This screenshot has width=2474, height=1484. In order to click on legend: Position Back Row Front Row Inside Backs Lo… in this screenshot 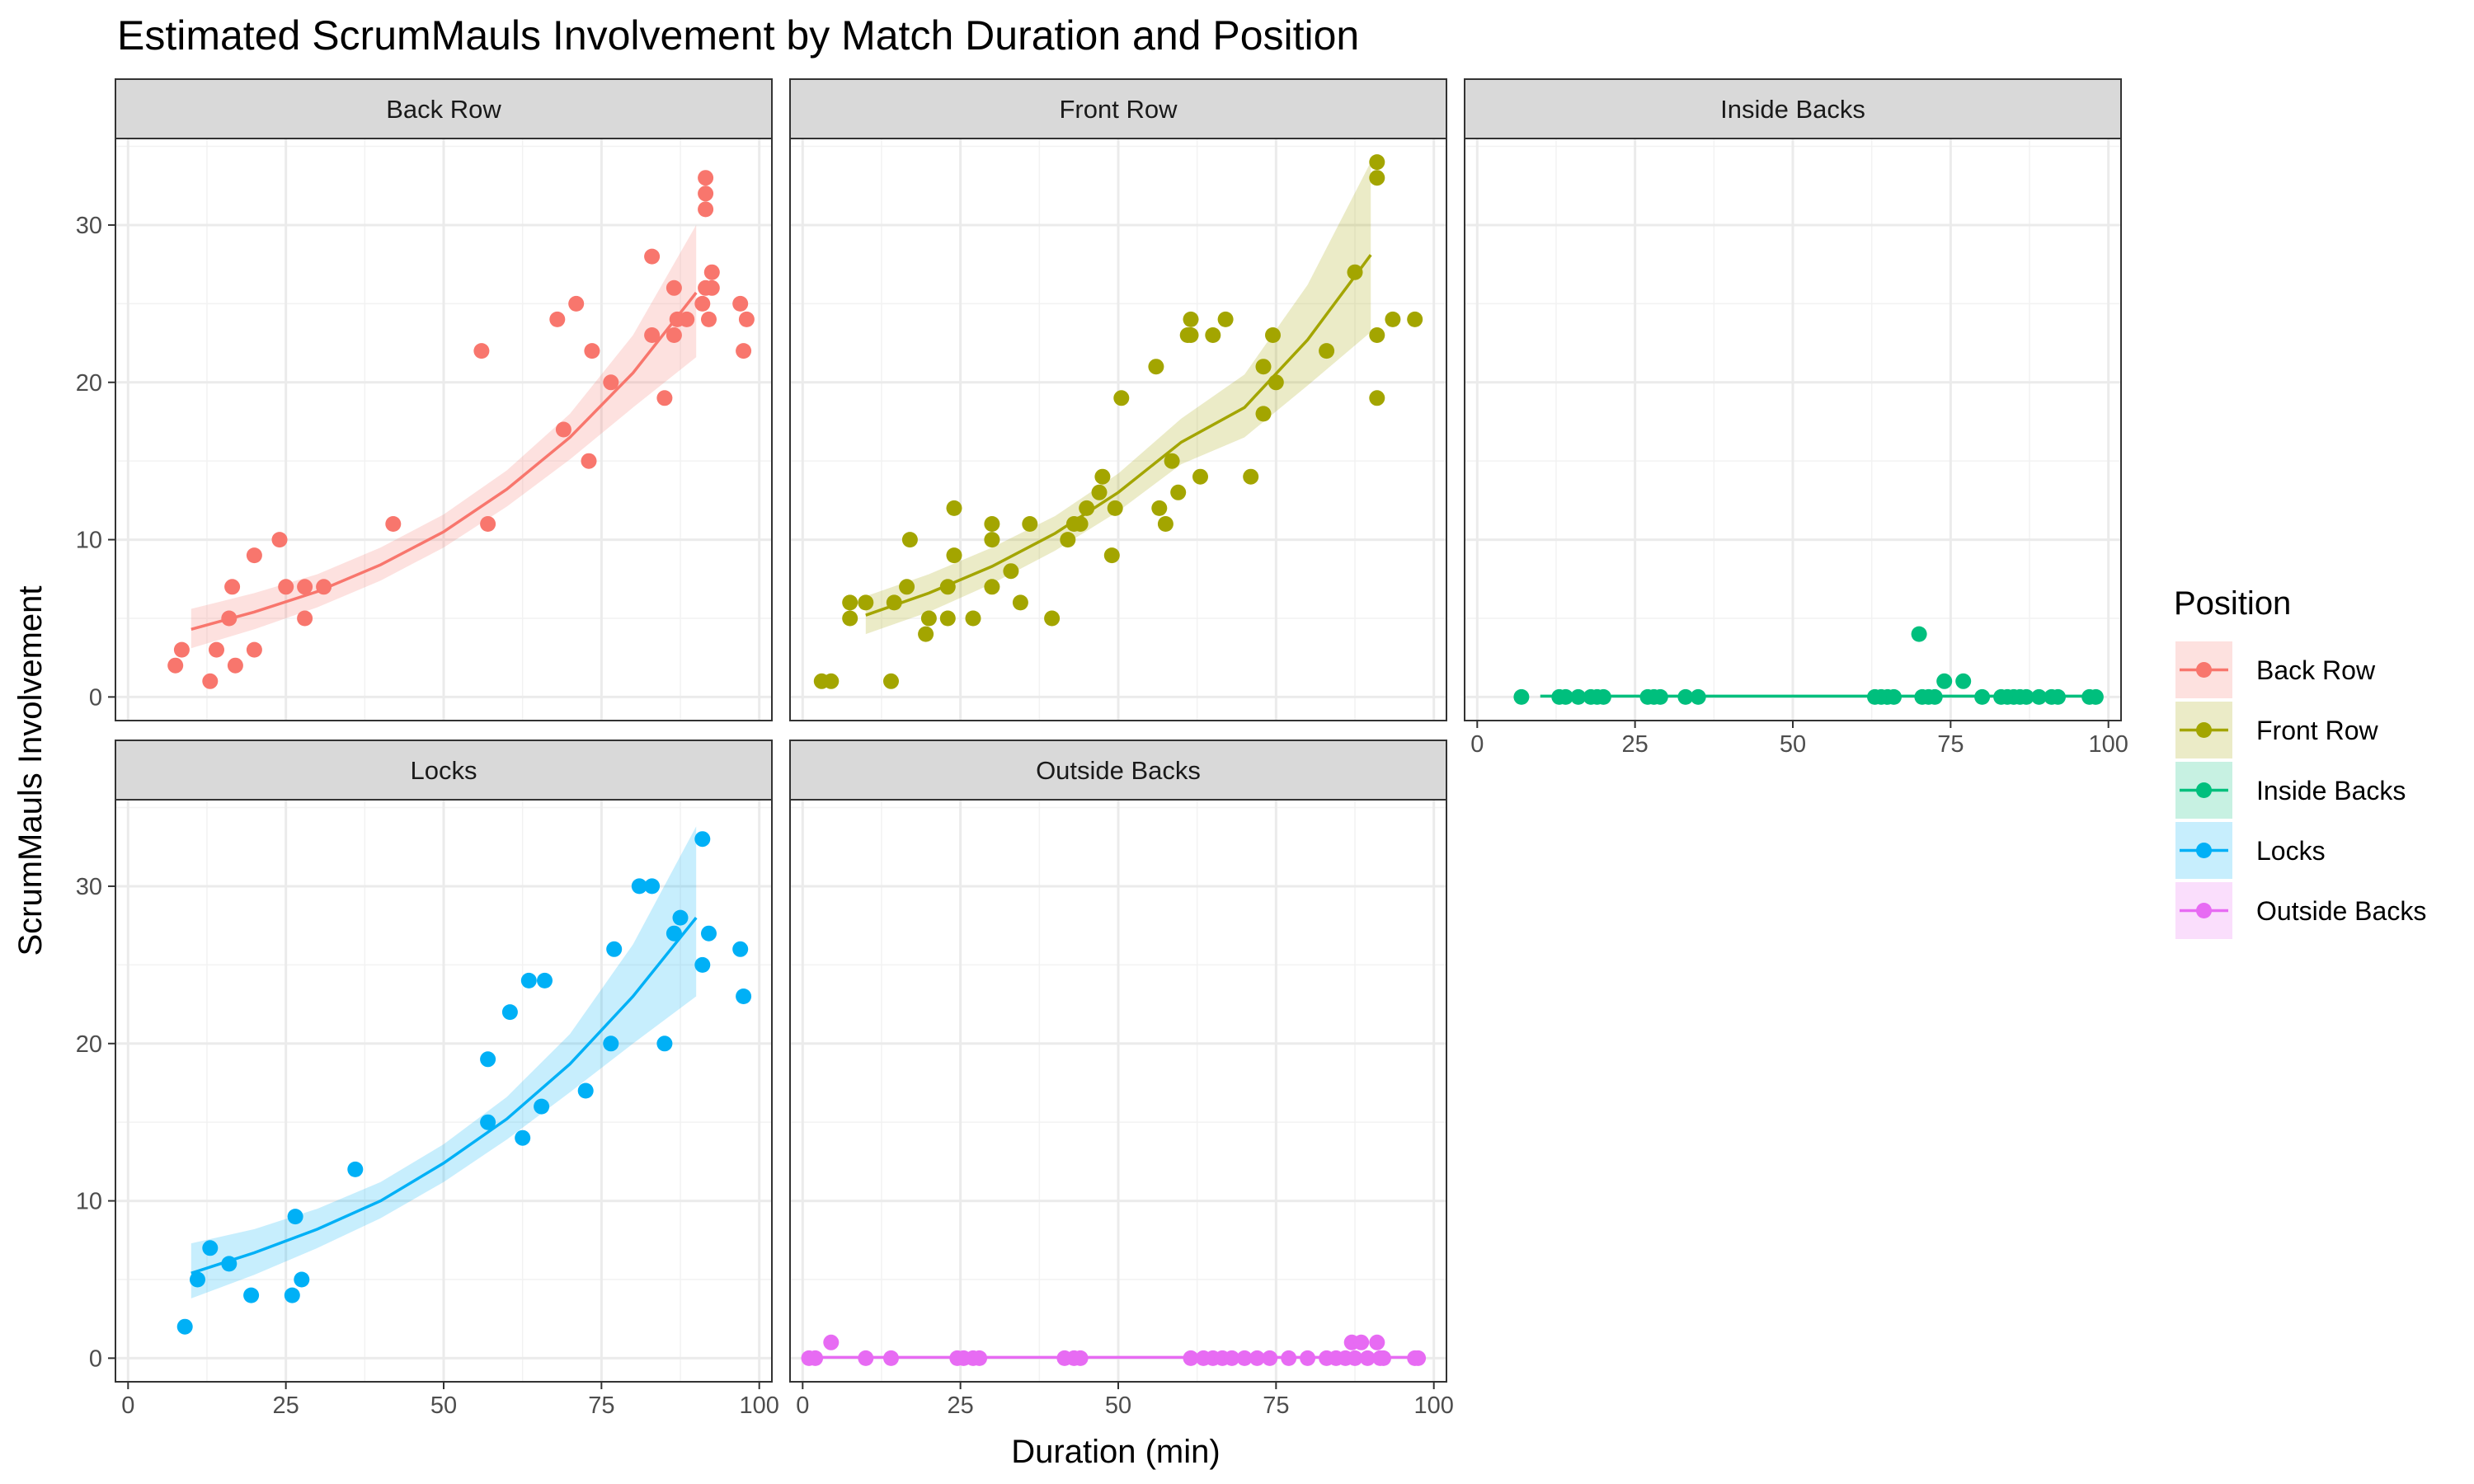, I will do `click(2300, 762)`.